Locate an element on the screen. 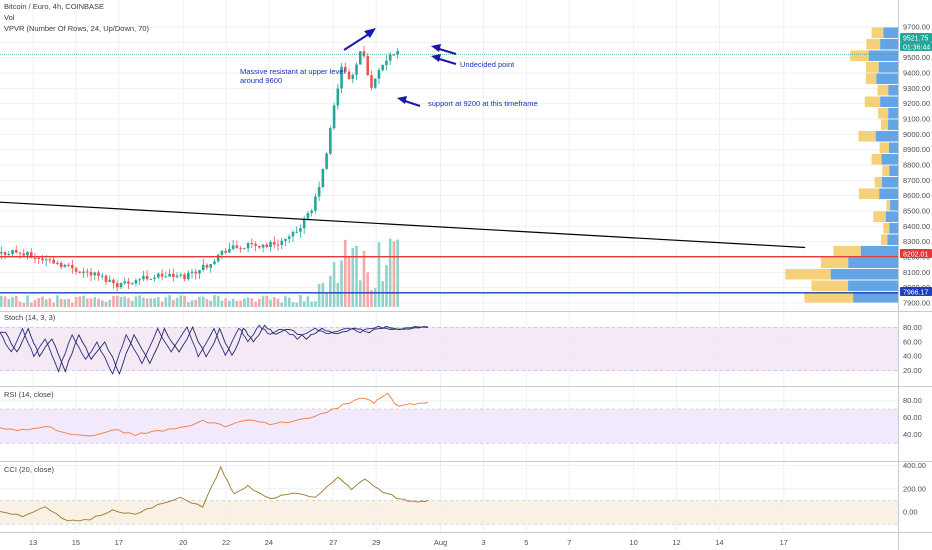 The image size is (932, 550). time-tick-label: 15 is located at coordinates (76, 542).